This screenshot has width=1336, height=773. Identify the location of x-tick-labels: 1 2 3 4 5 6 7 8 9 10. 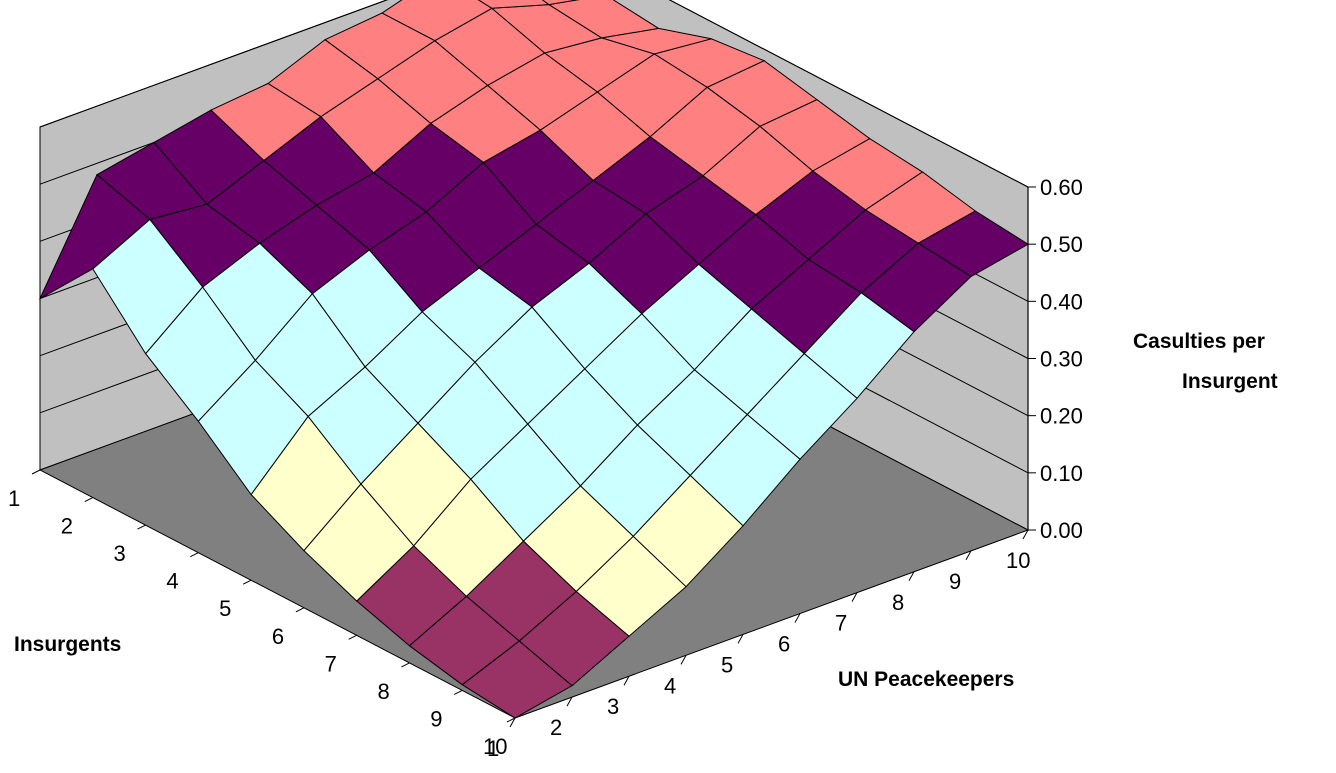
(758, 645).